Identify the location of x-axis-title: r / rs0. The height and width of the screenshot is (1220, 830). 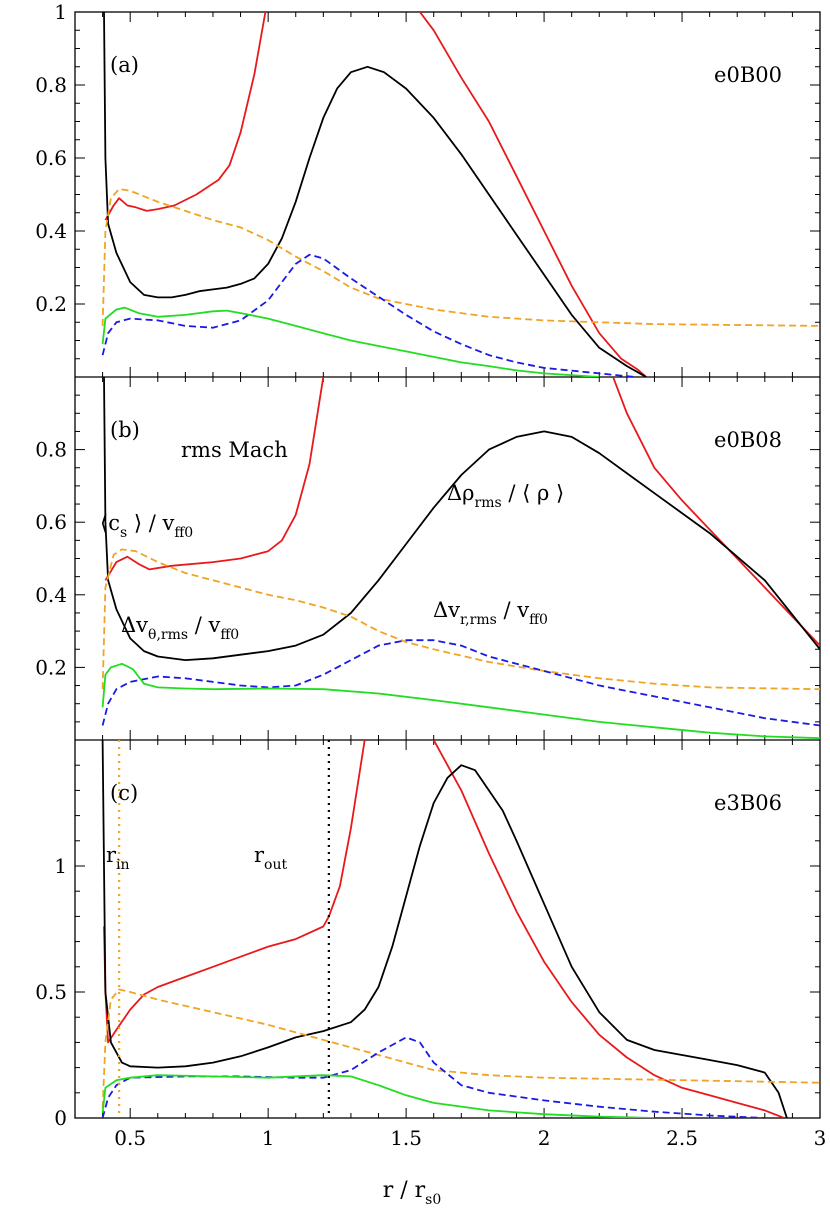
(412, 1193).